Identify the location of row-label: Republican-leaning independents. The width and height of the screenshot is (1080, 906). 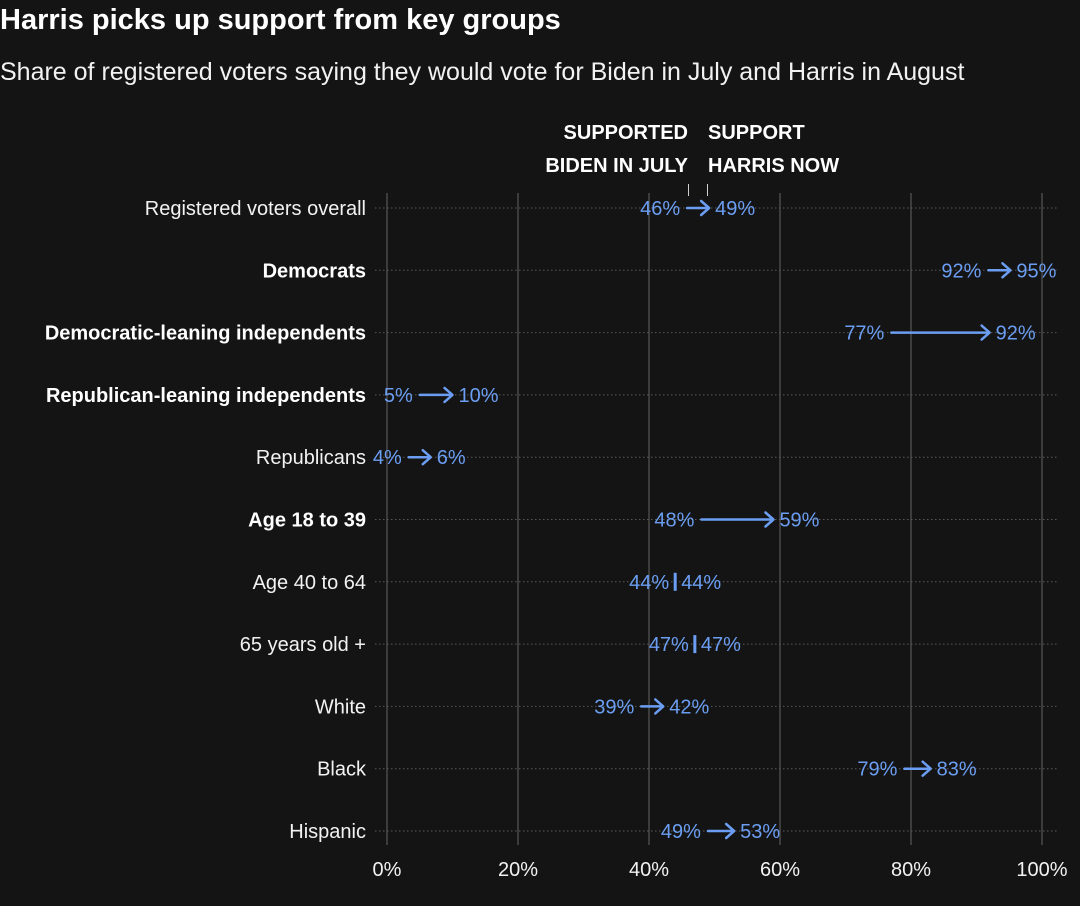
(206, 396).